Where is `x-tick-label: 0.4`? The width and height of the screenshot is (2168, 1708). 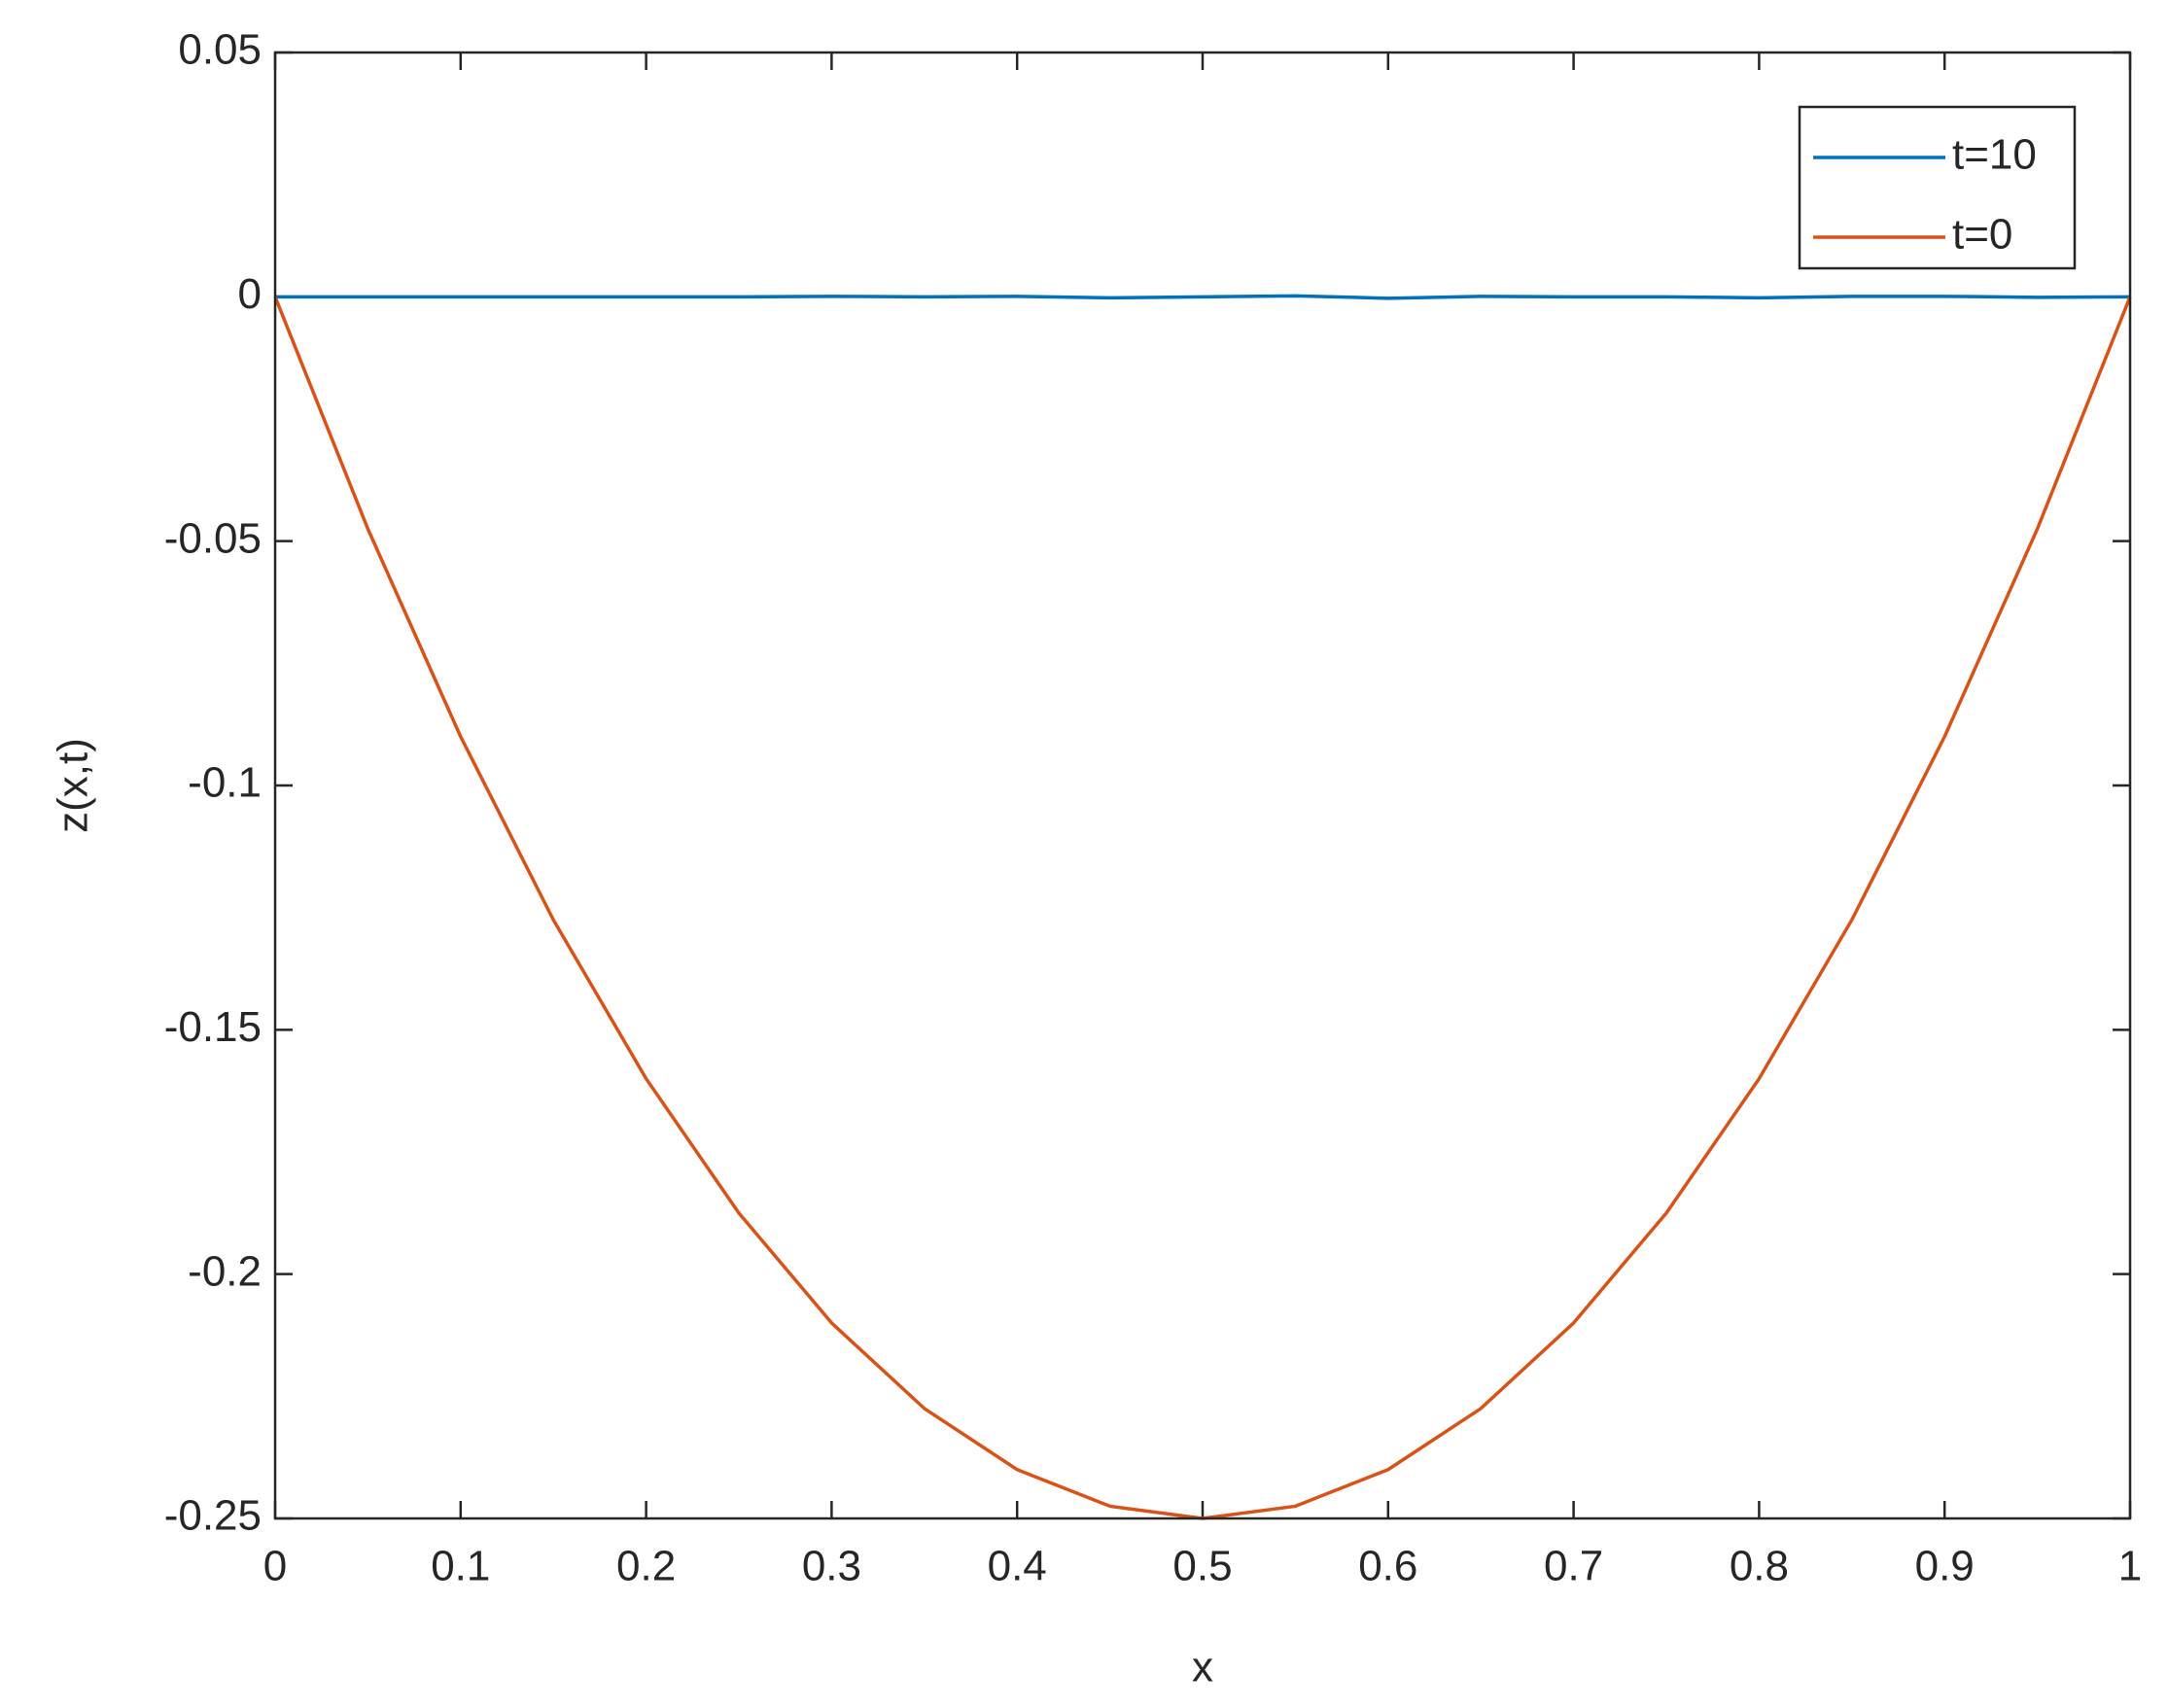
x-tick-label: 0.4 is located at coordinates (1017, 1567).